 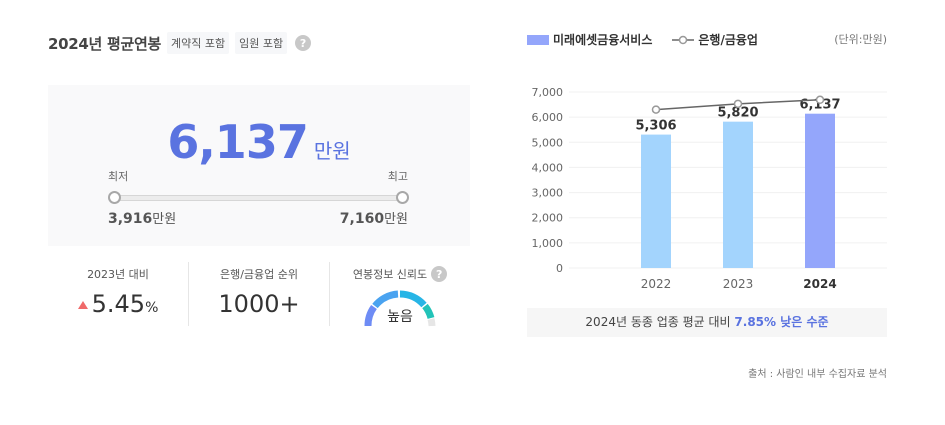 I want to click on min-value: 3,916만원, so click(x=142, y=219).